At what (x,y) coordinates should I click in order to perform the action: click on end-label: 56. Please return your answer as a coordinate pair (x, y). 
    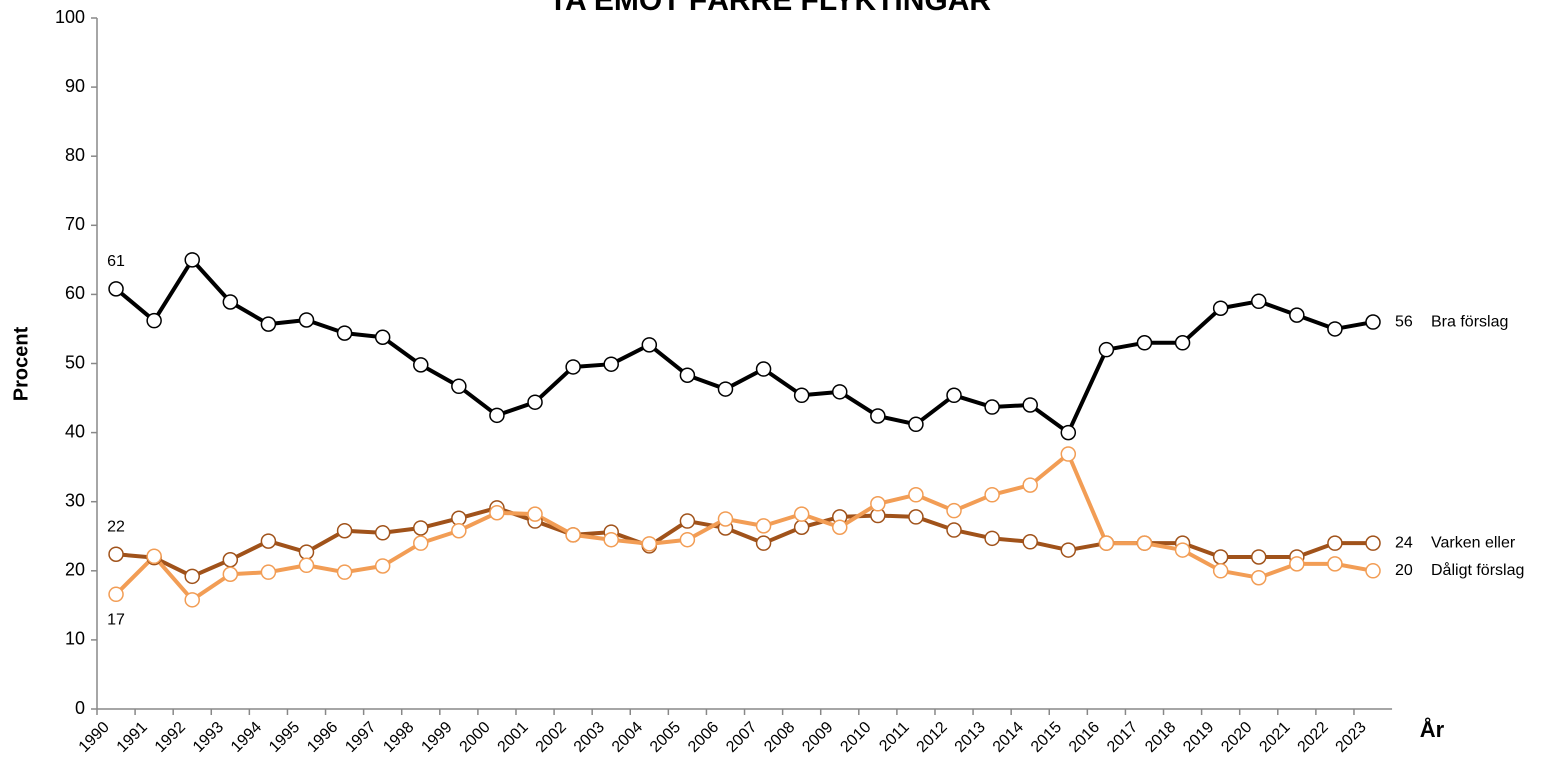
    Looking at the image, I should click on (1404, 321).